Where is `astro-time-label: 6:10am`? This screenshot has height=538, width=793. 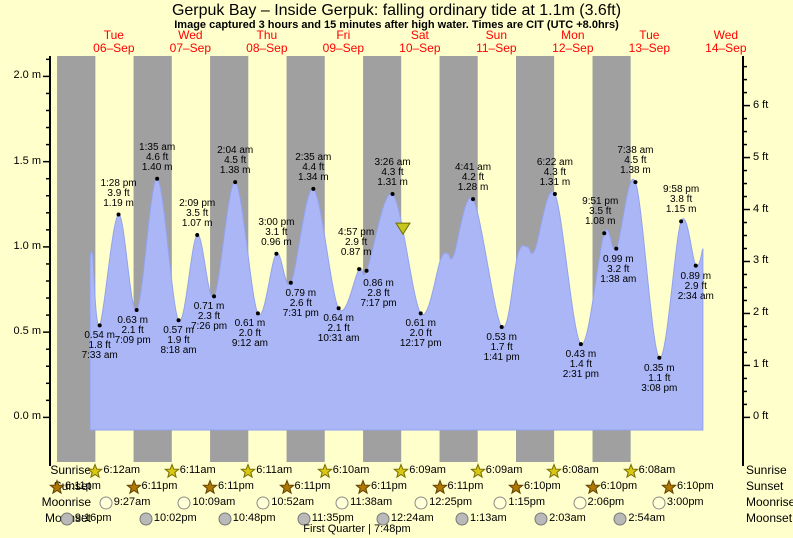 astro-time-label: 6:10am is located at coordinates (351, 470).